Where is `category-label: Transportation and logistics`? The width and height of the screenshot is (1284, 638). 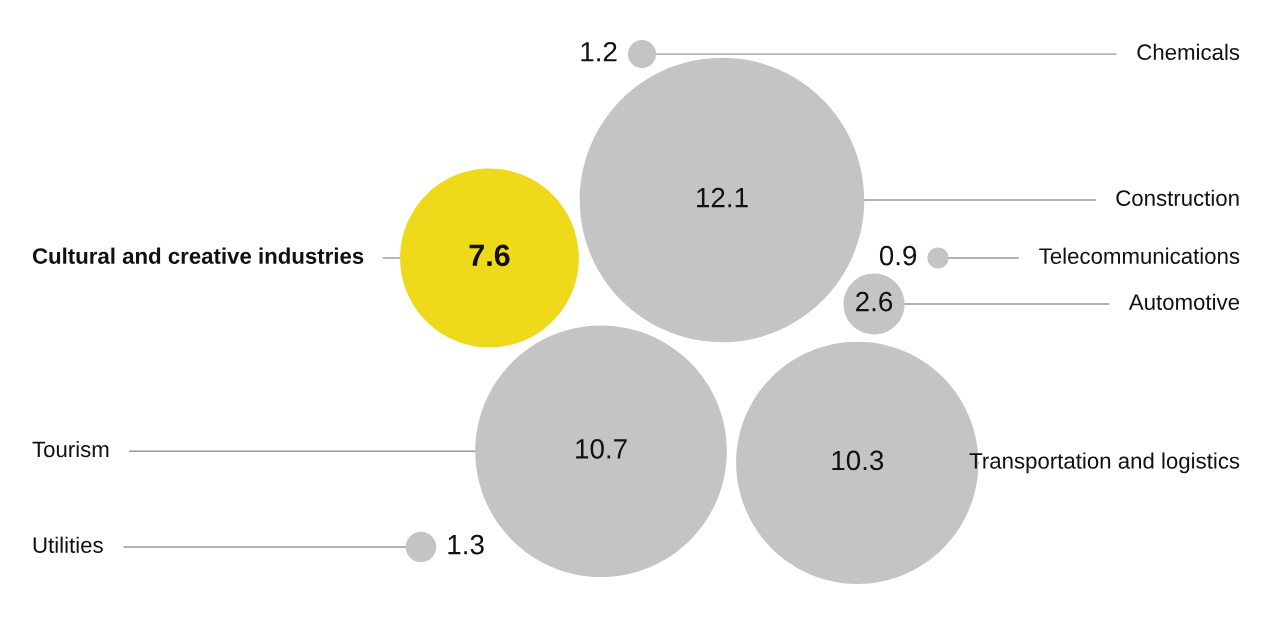
category-label: Transportation and logistics is located at coordinates (1104, 463).